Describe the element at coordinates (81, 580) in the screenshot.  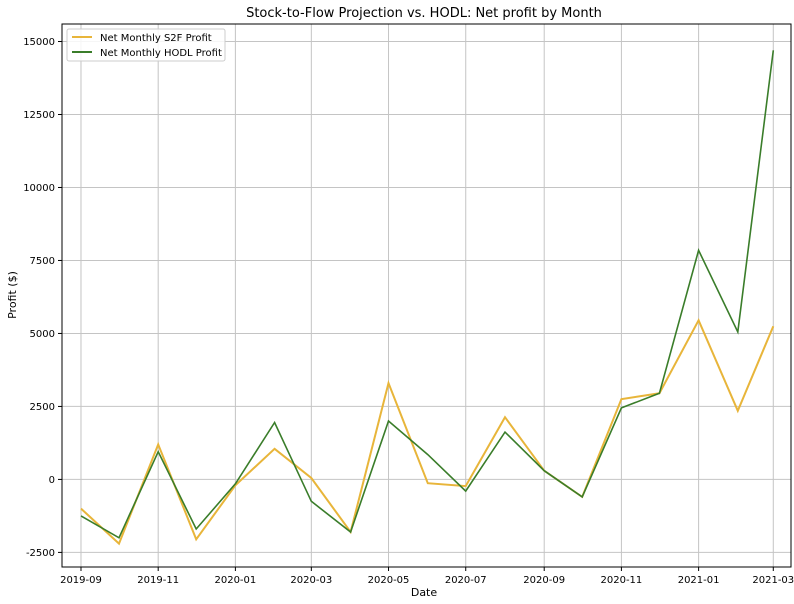
I see `x-tick-label: 2019-09` at that location.